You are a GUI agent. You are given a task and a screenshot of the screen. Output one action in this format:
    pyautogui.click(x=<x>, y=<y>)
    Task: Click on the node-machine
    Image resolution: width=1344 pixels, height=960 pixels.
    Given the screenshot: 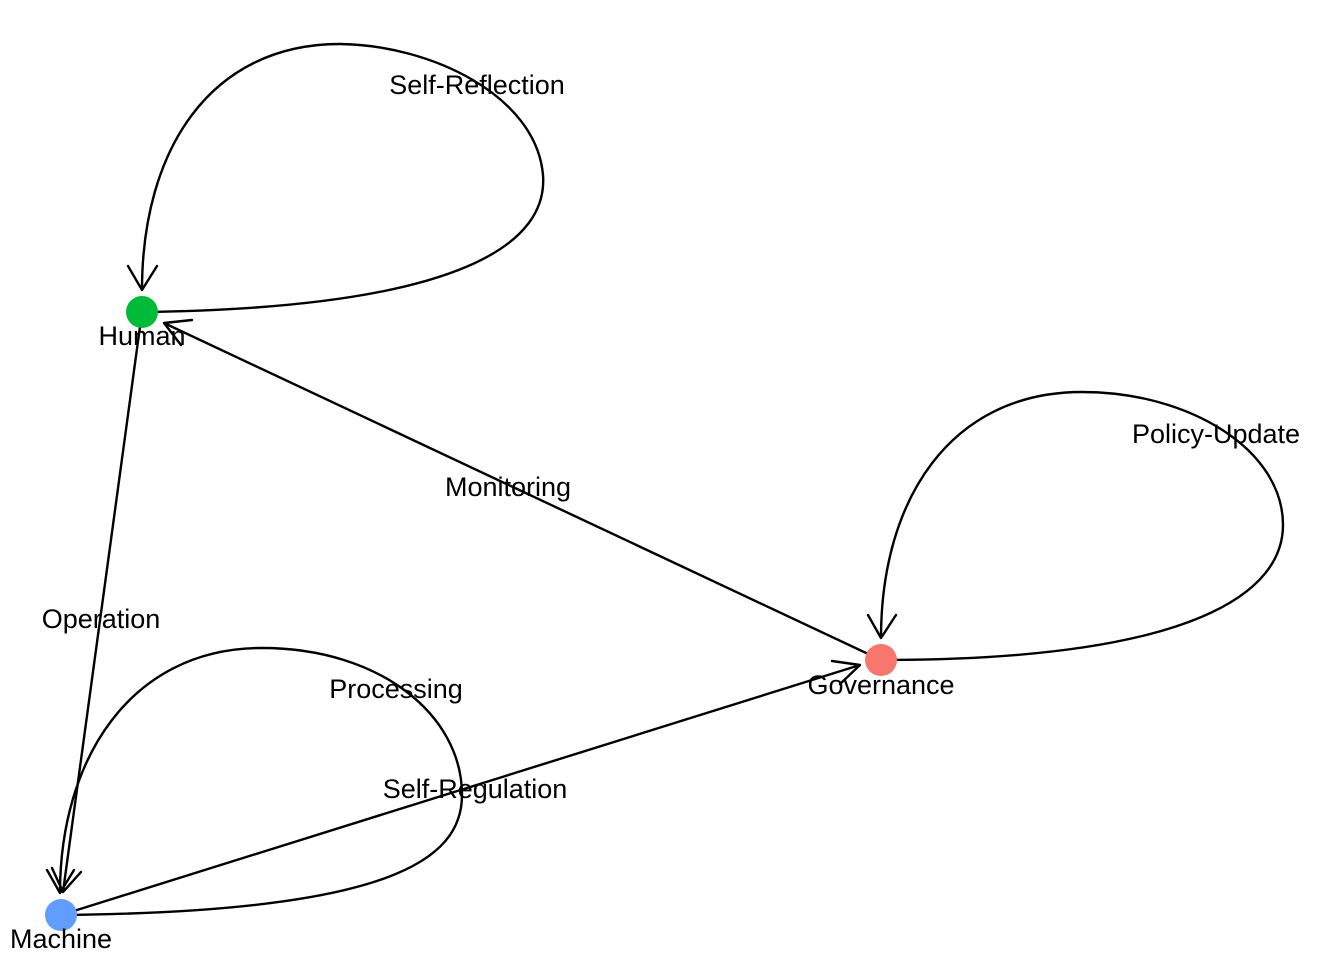 What is the action you would take?
    pyautogui.click(x=61, y=915)
    